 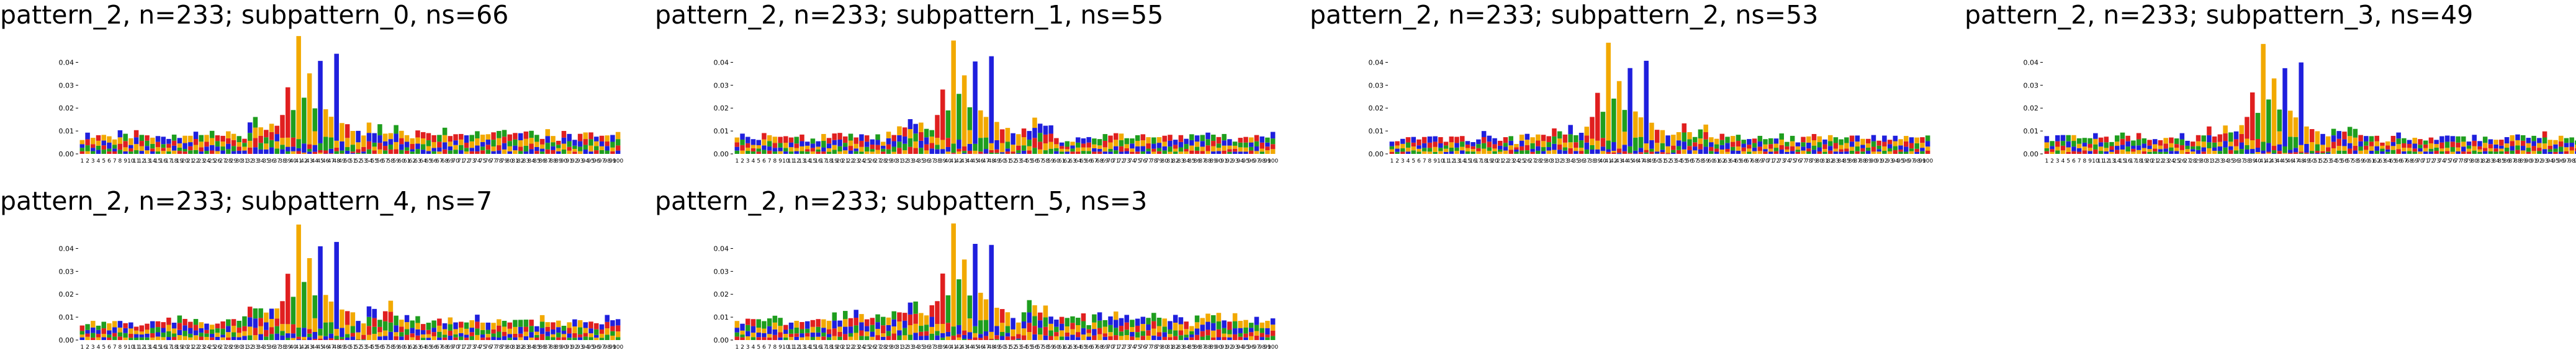 I want to click on x-tick-label: 4, so click(x=2063, y=161).